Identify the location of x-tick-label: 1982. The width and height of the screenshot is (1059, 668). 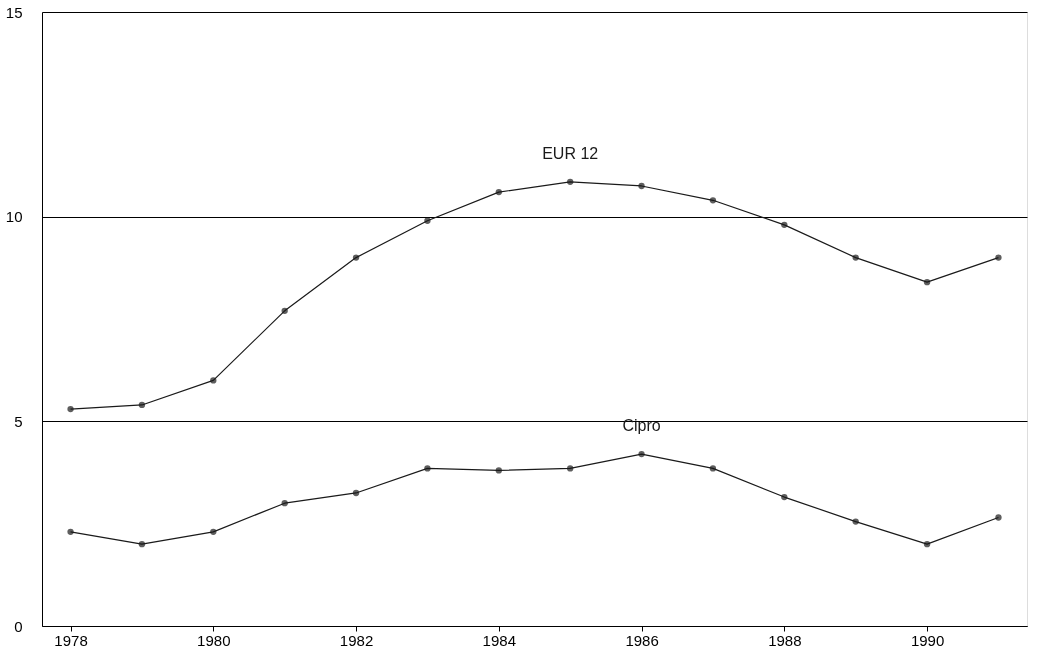
(356, 640).